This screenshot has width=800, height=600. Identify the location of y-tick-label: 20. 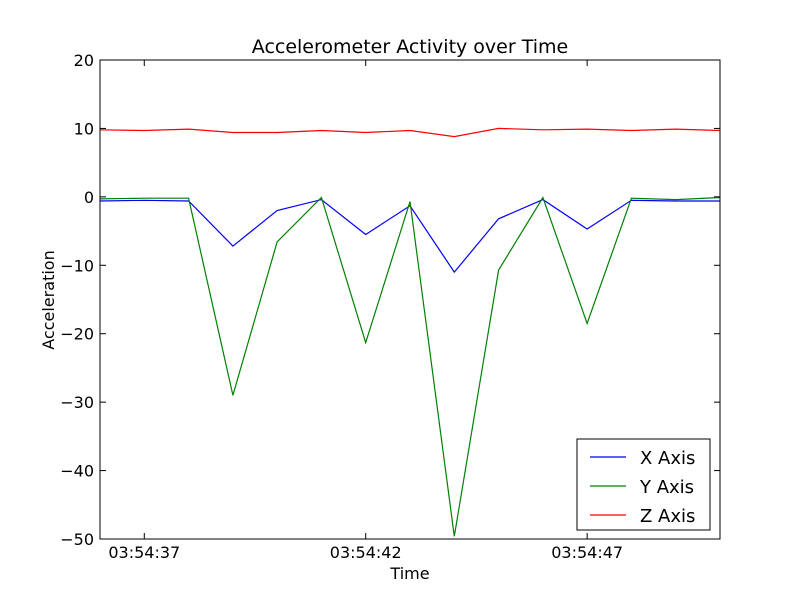
(84, 60).